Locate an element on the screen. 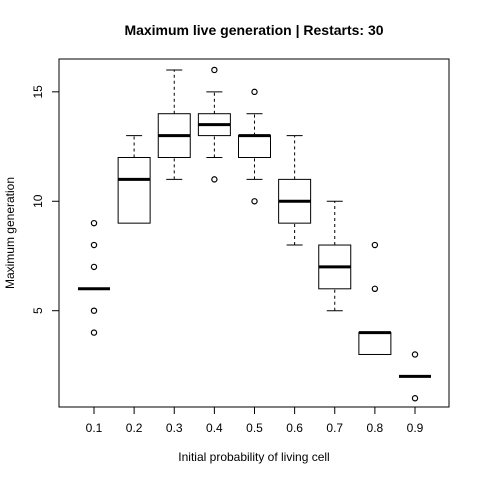 Image resolution: width=480 pixels, height=480 pixels. box-group-0.6 is located at coordinates (295, 190).